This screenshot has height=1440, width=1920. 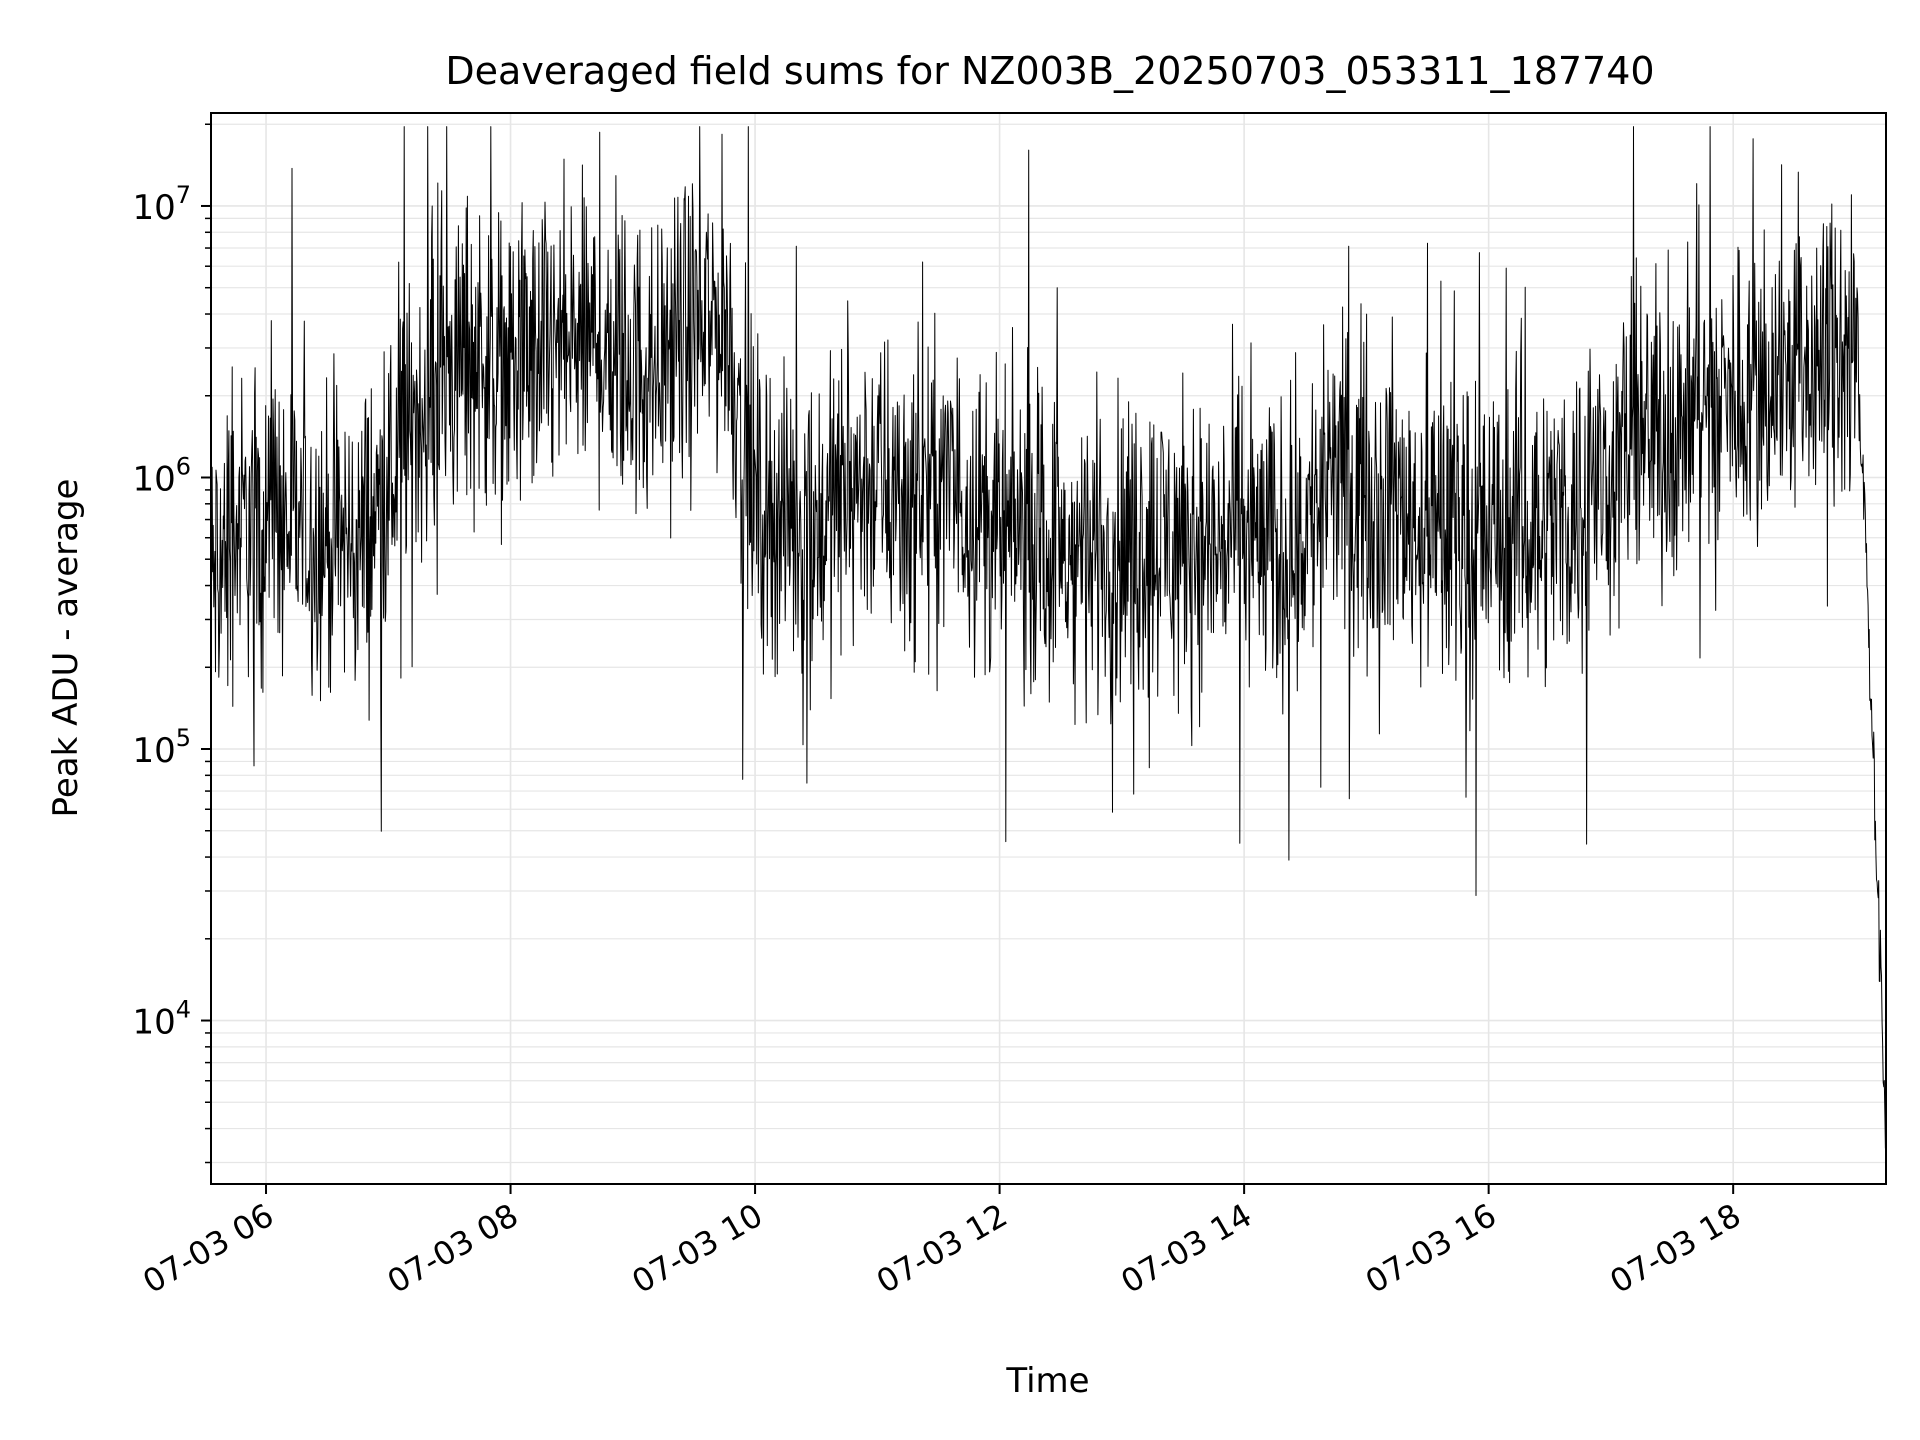 What do you see at coordinates (161, 475) in the screenshot?
I see `y-tick-label: 10⁶` at bounding box center [161, 475].